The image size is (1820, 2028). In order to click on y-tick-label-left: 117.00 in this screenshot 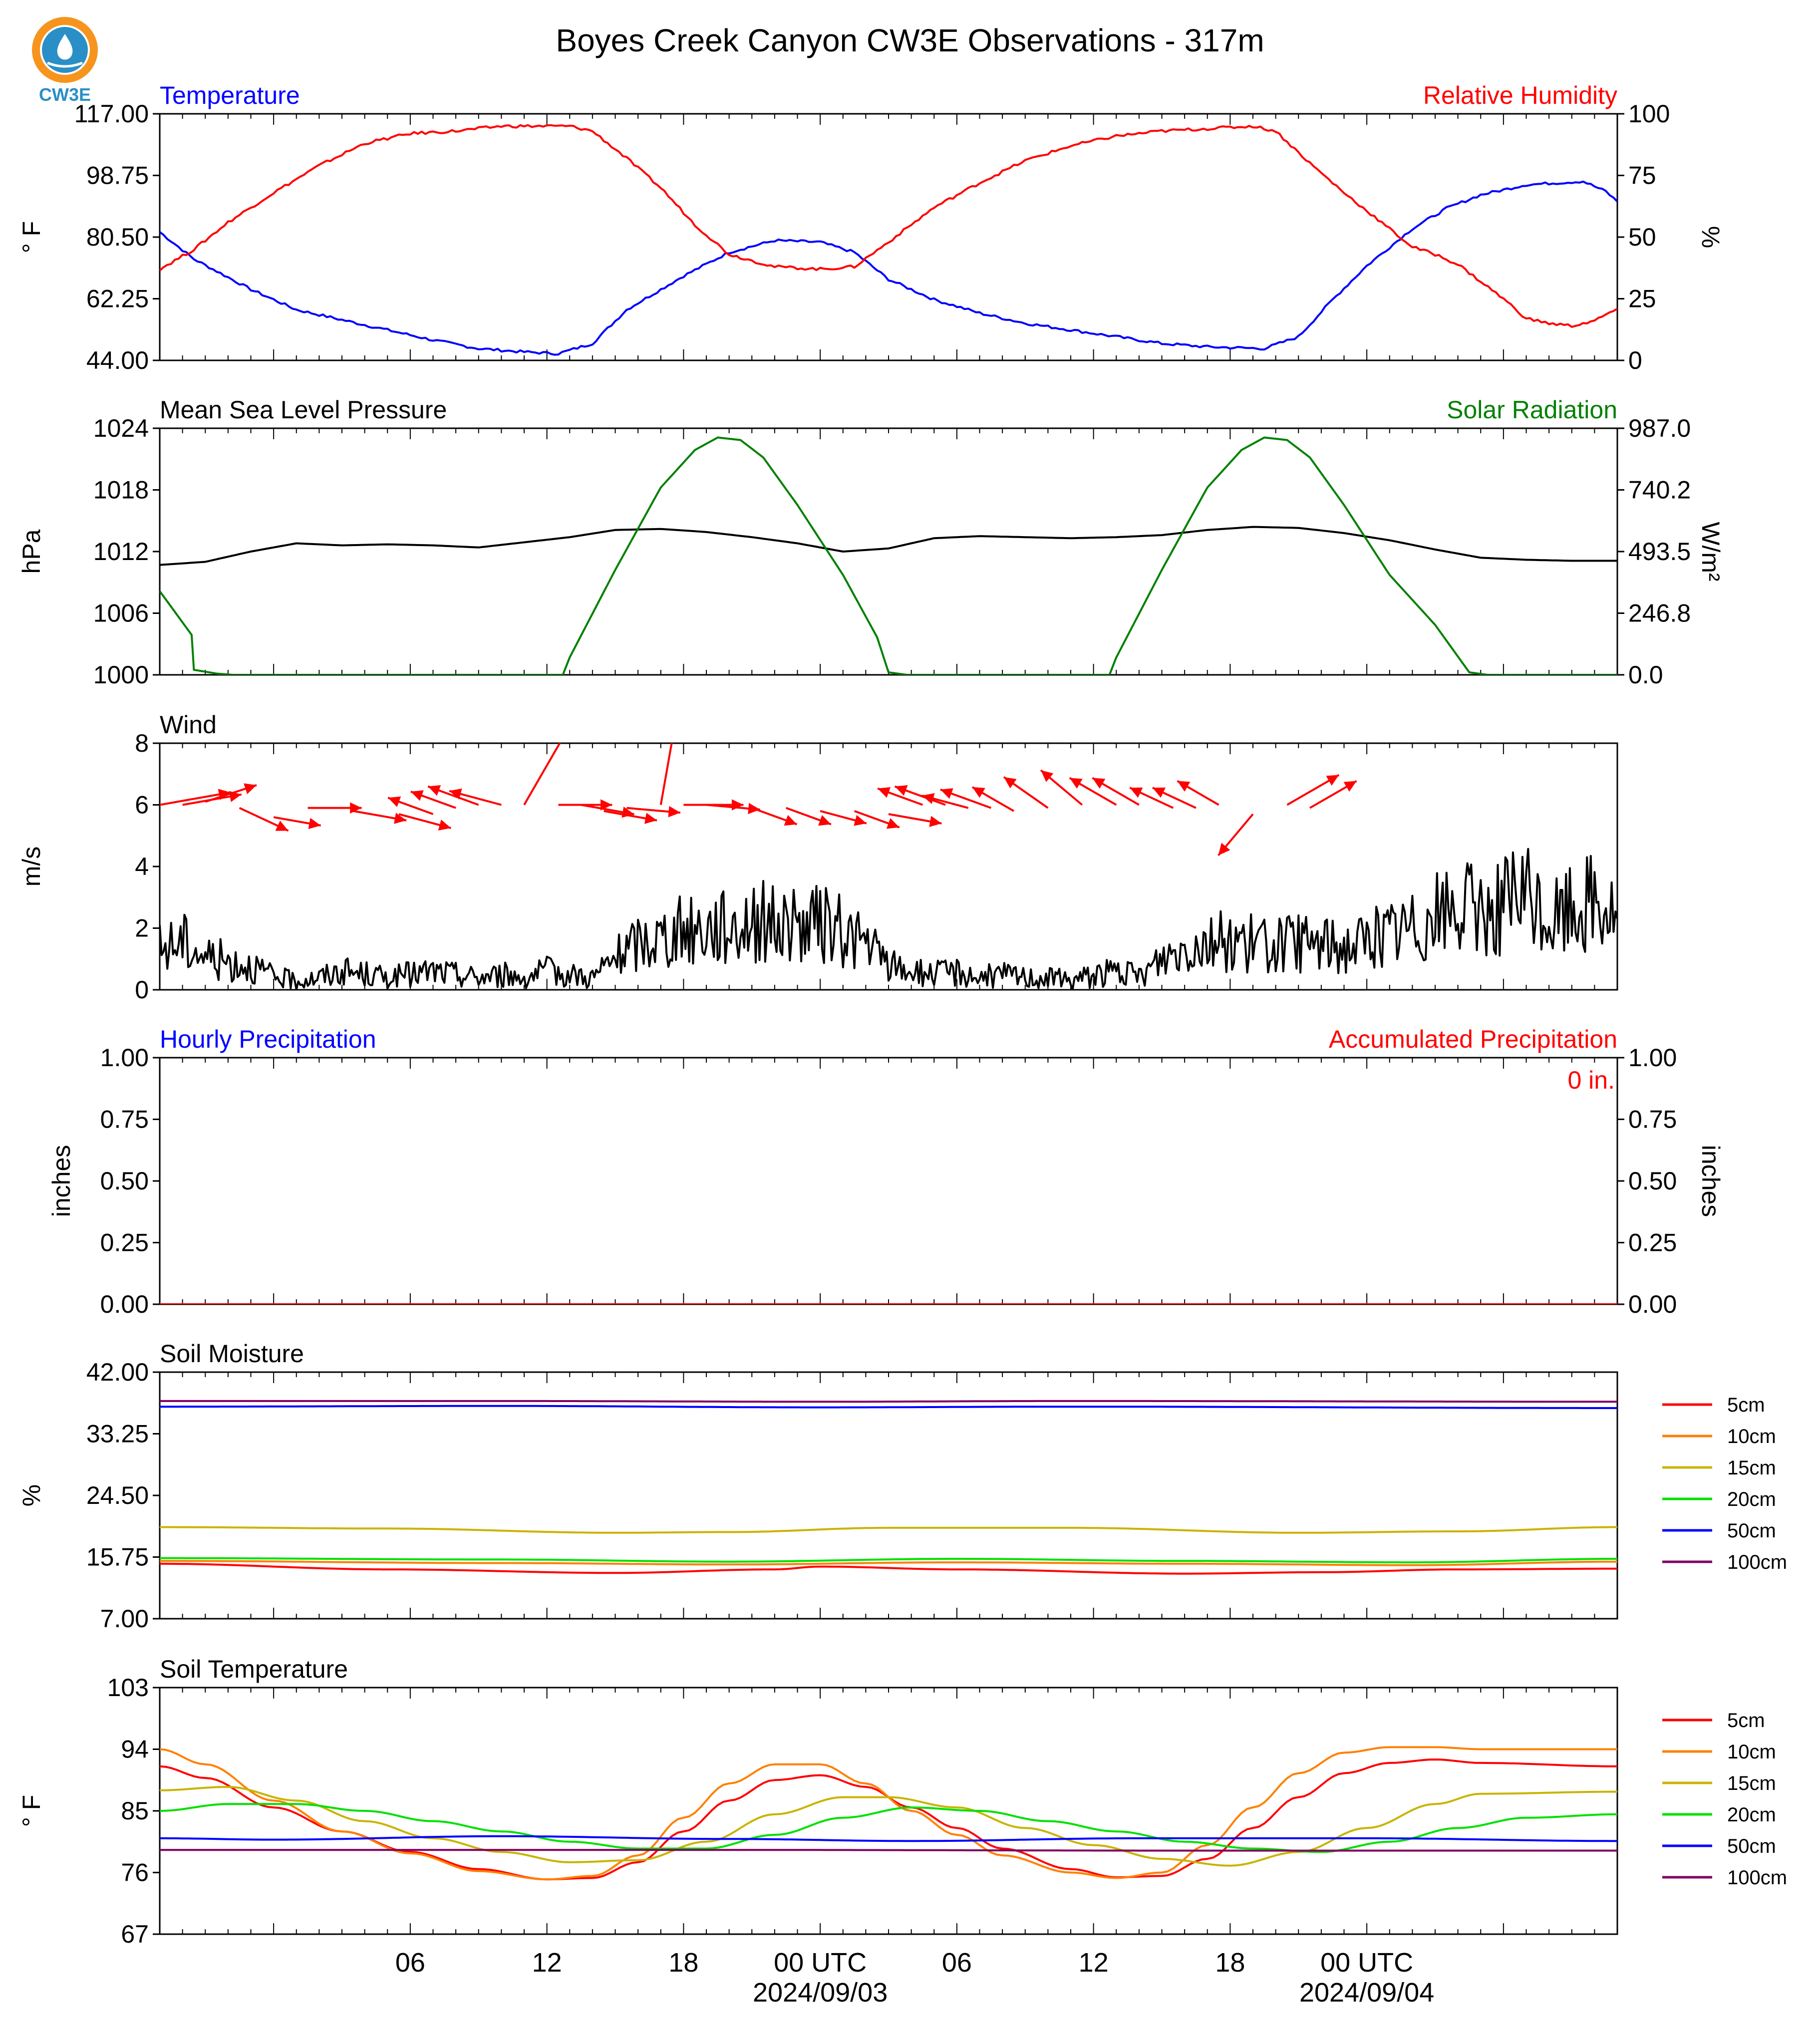, I will do `click(111, 114)`.